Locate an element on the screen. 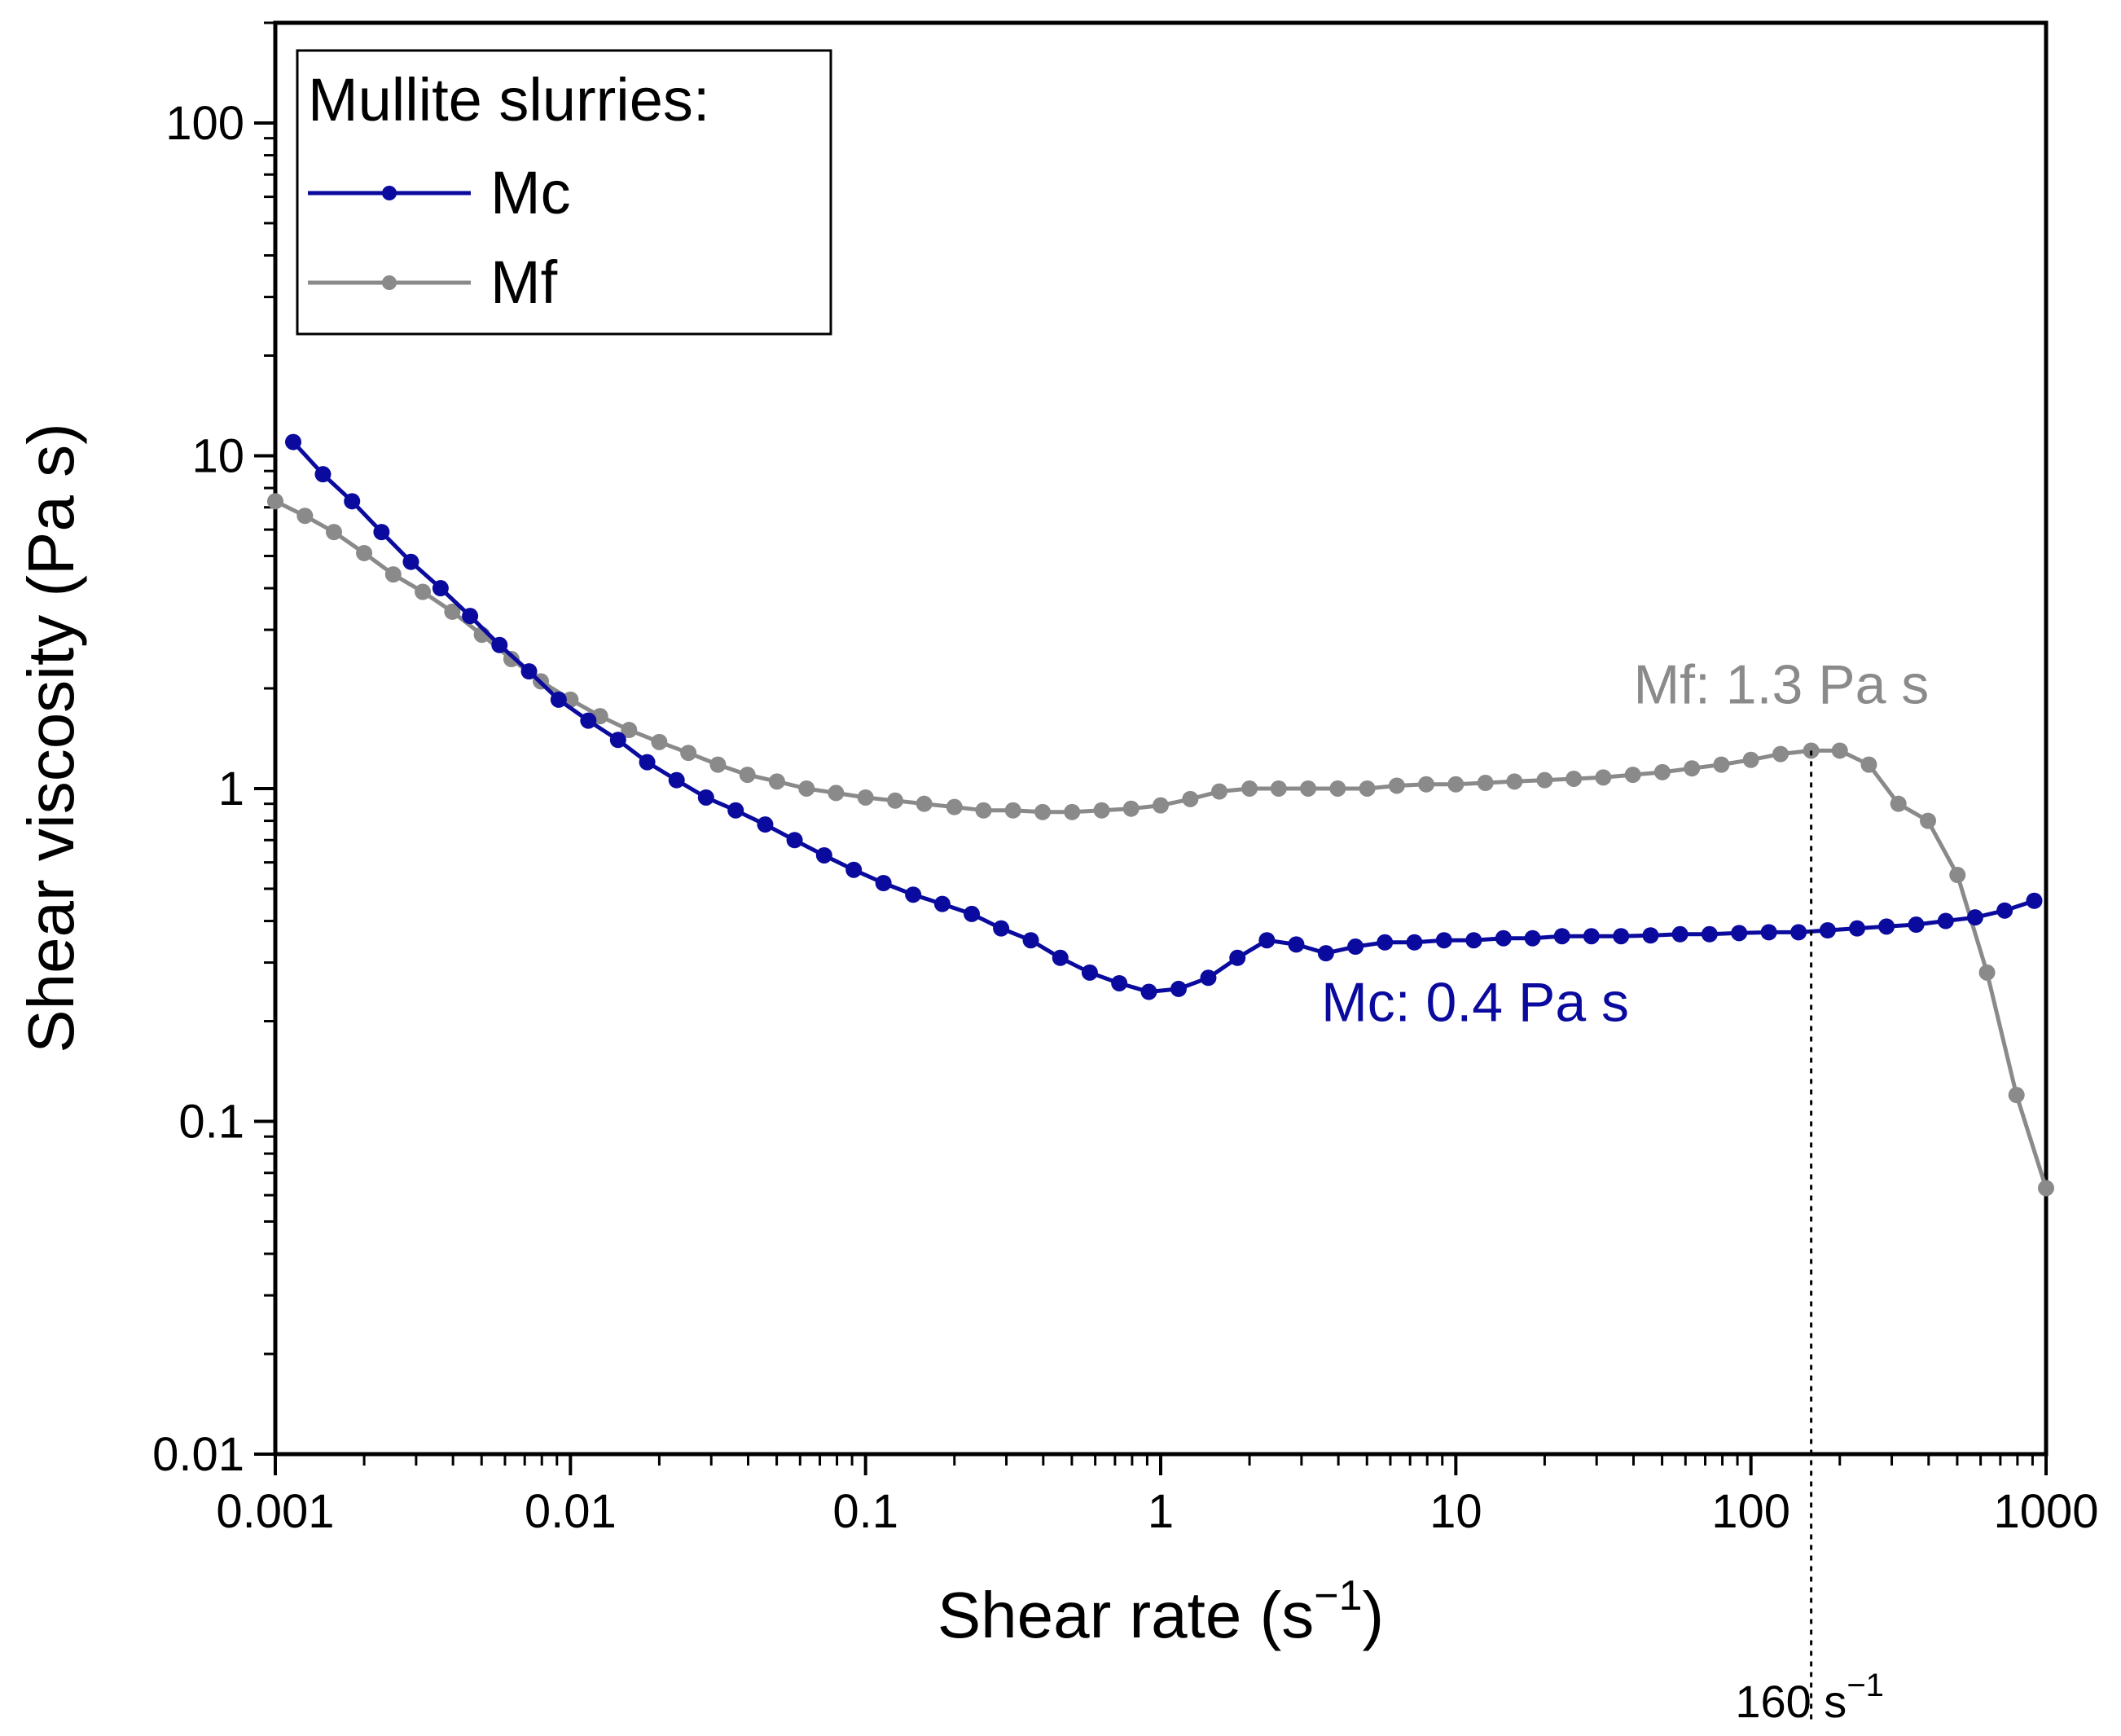  x-tick-label: 1 is located at coordinates (1161, 1511).